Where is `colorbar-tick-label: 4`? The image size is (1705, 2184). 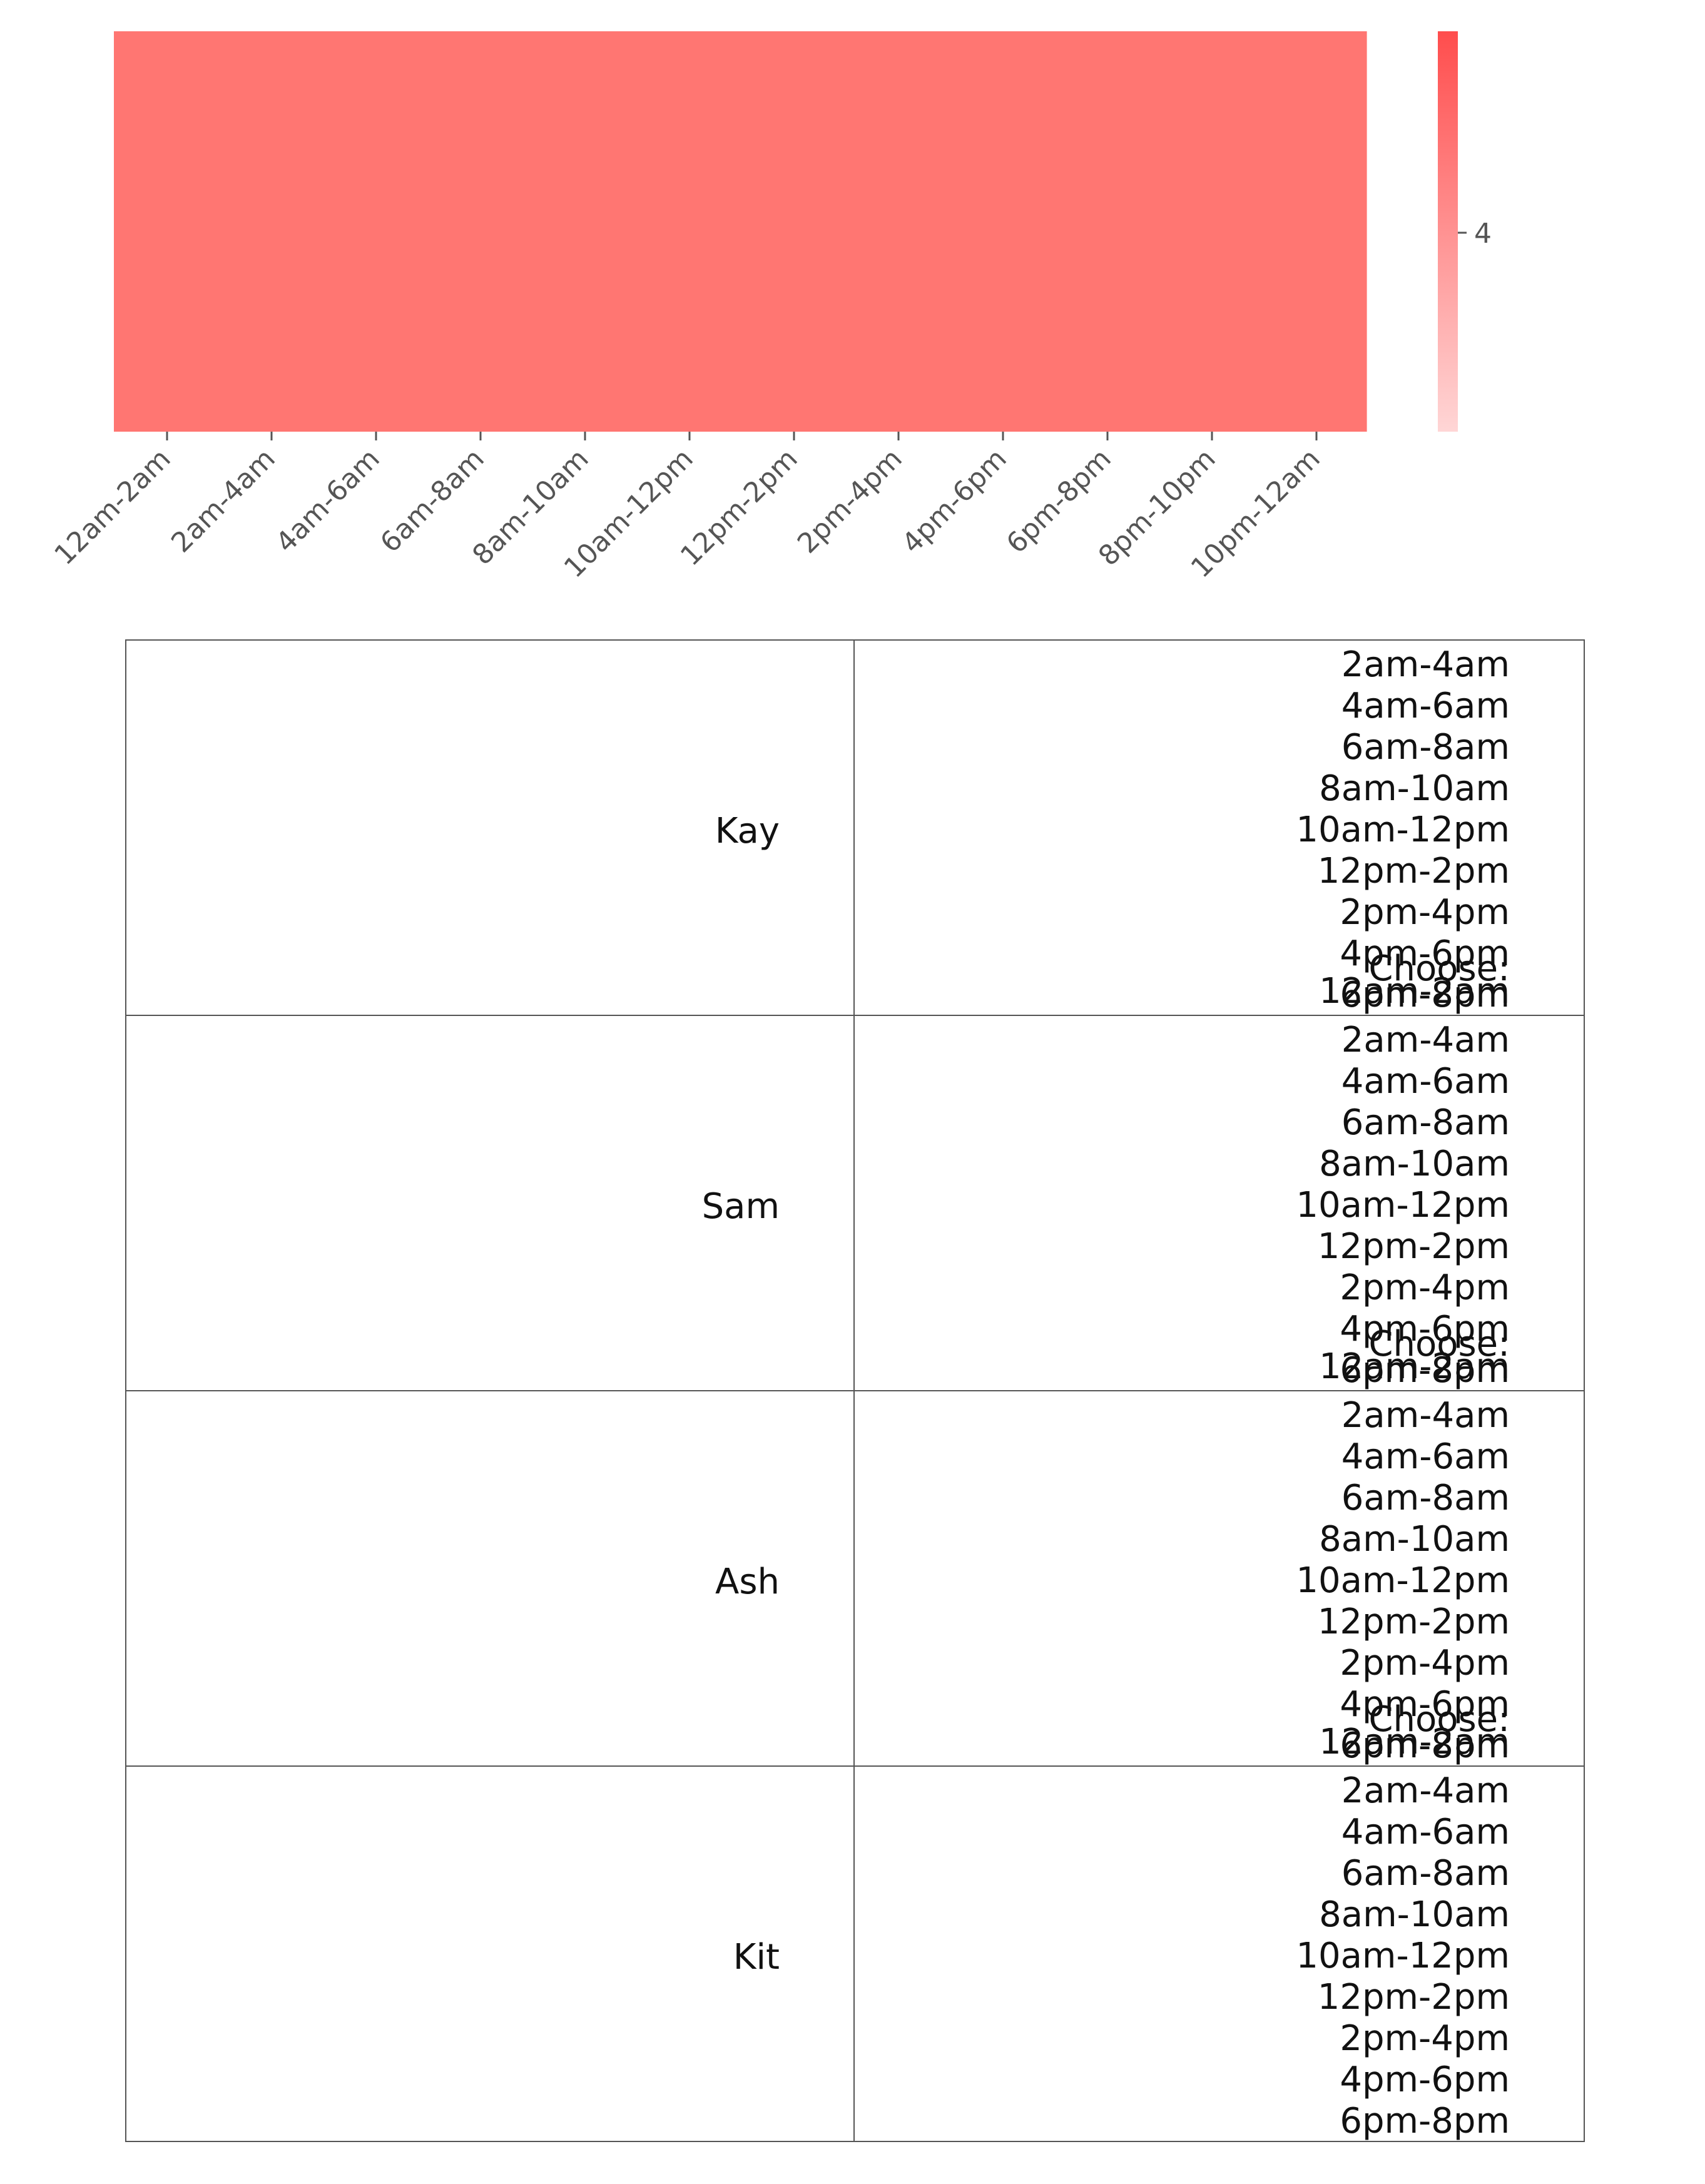
colorbar-tick-label: 4 is located at coordinates (1483, 234).